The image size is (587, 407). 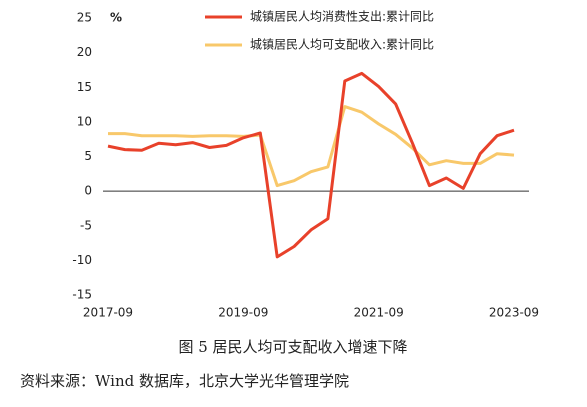 I want to click on y-tick-label: -10, so click(x=82, y=260).